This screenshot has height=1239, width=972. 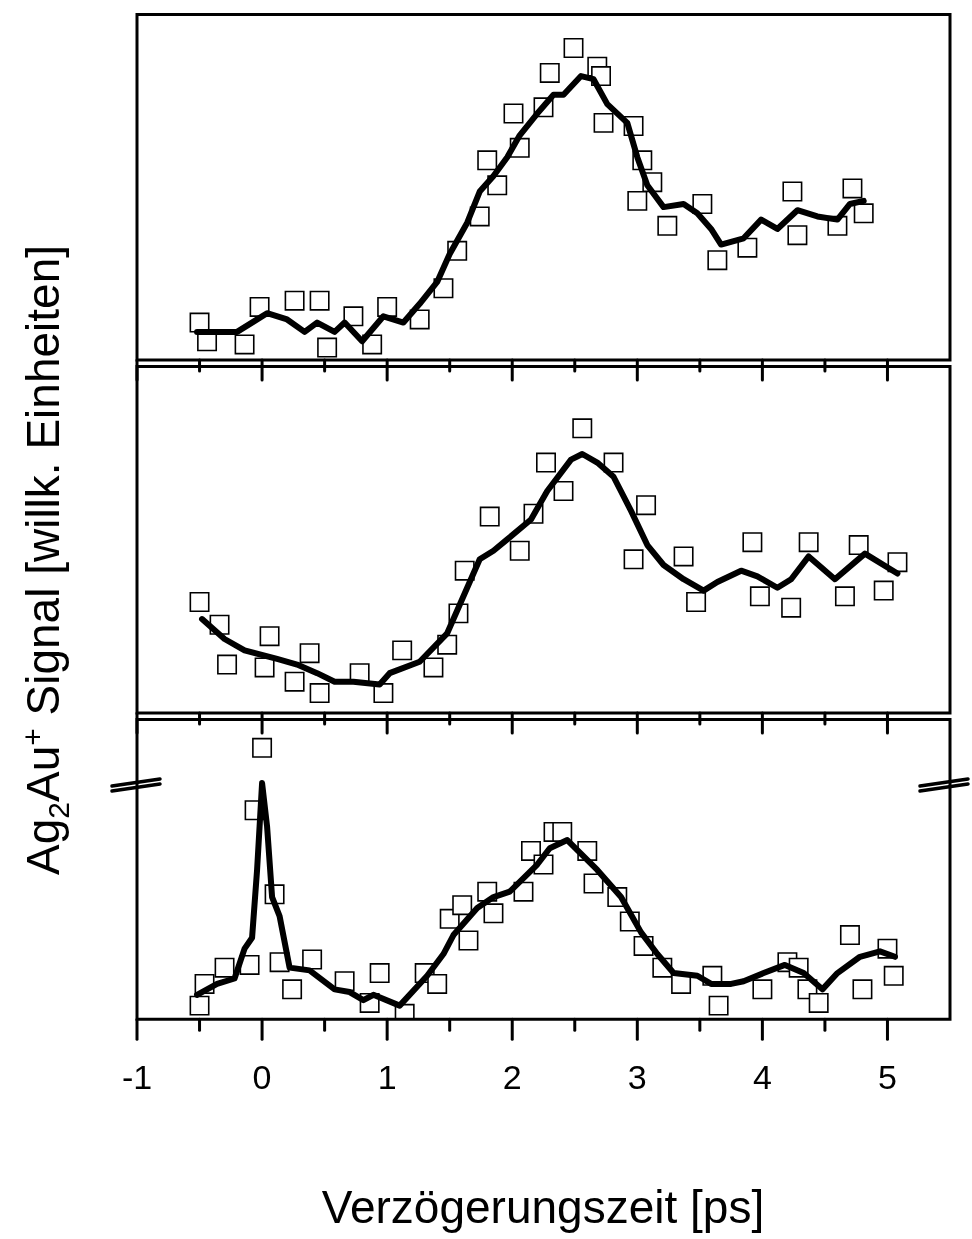 I want to click on x-tick-label: 0, so click(x=262, y=1076).